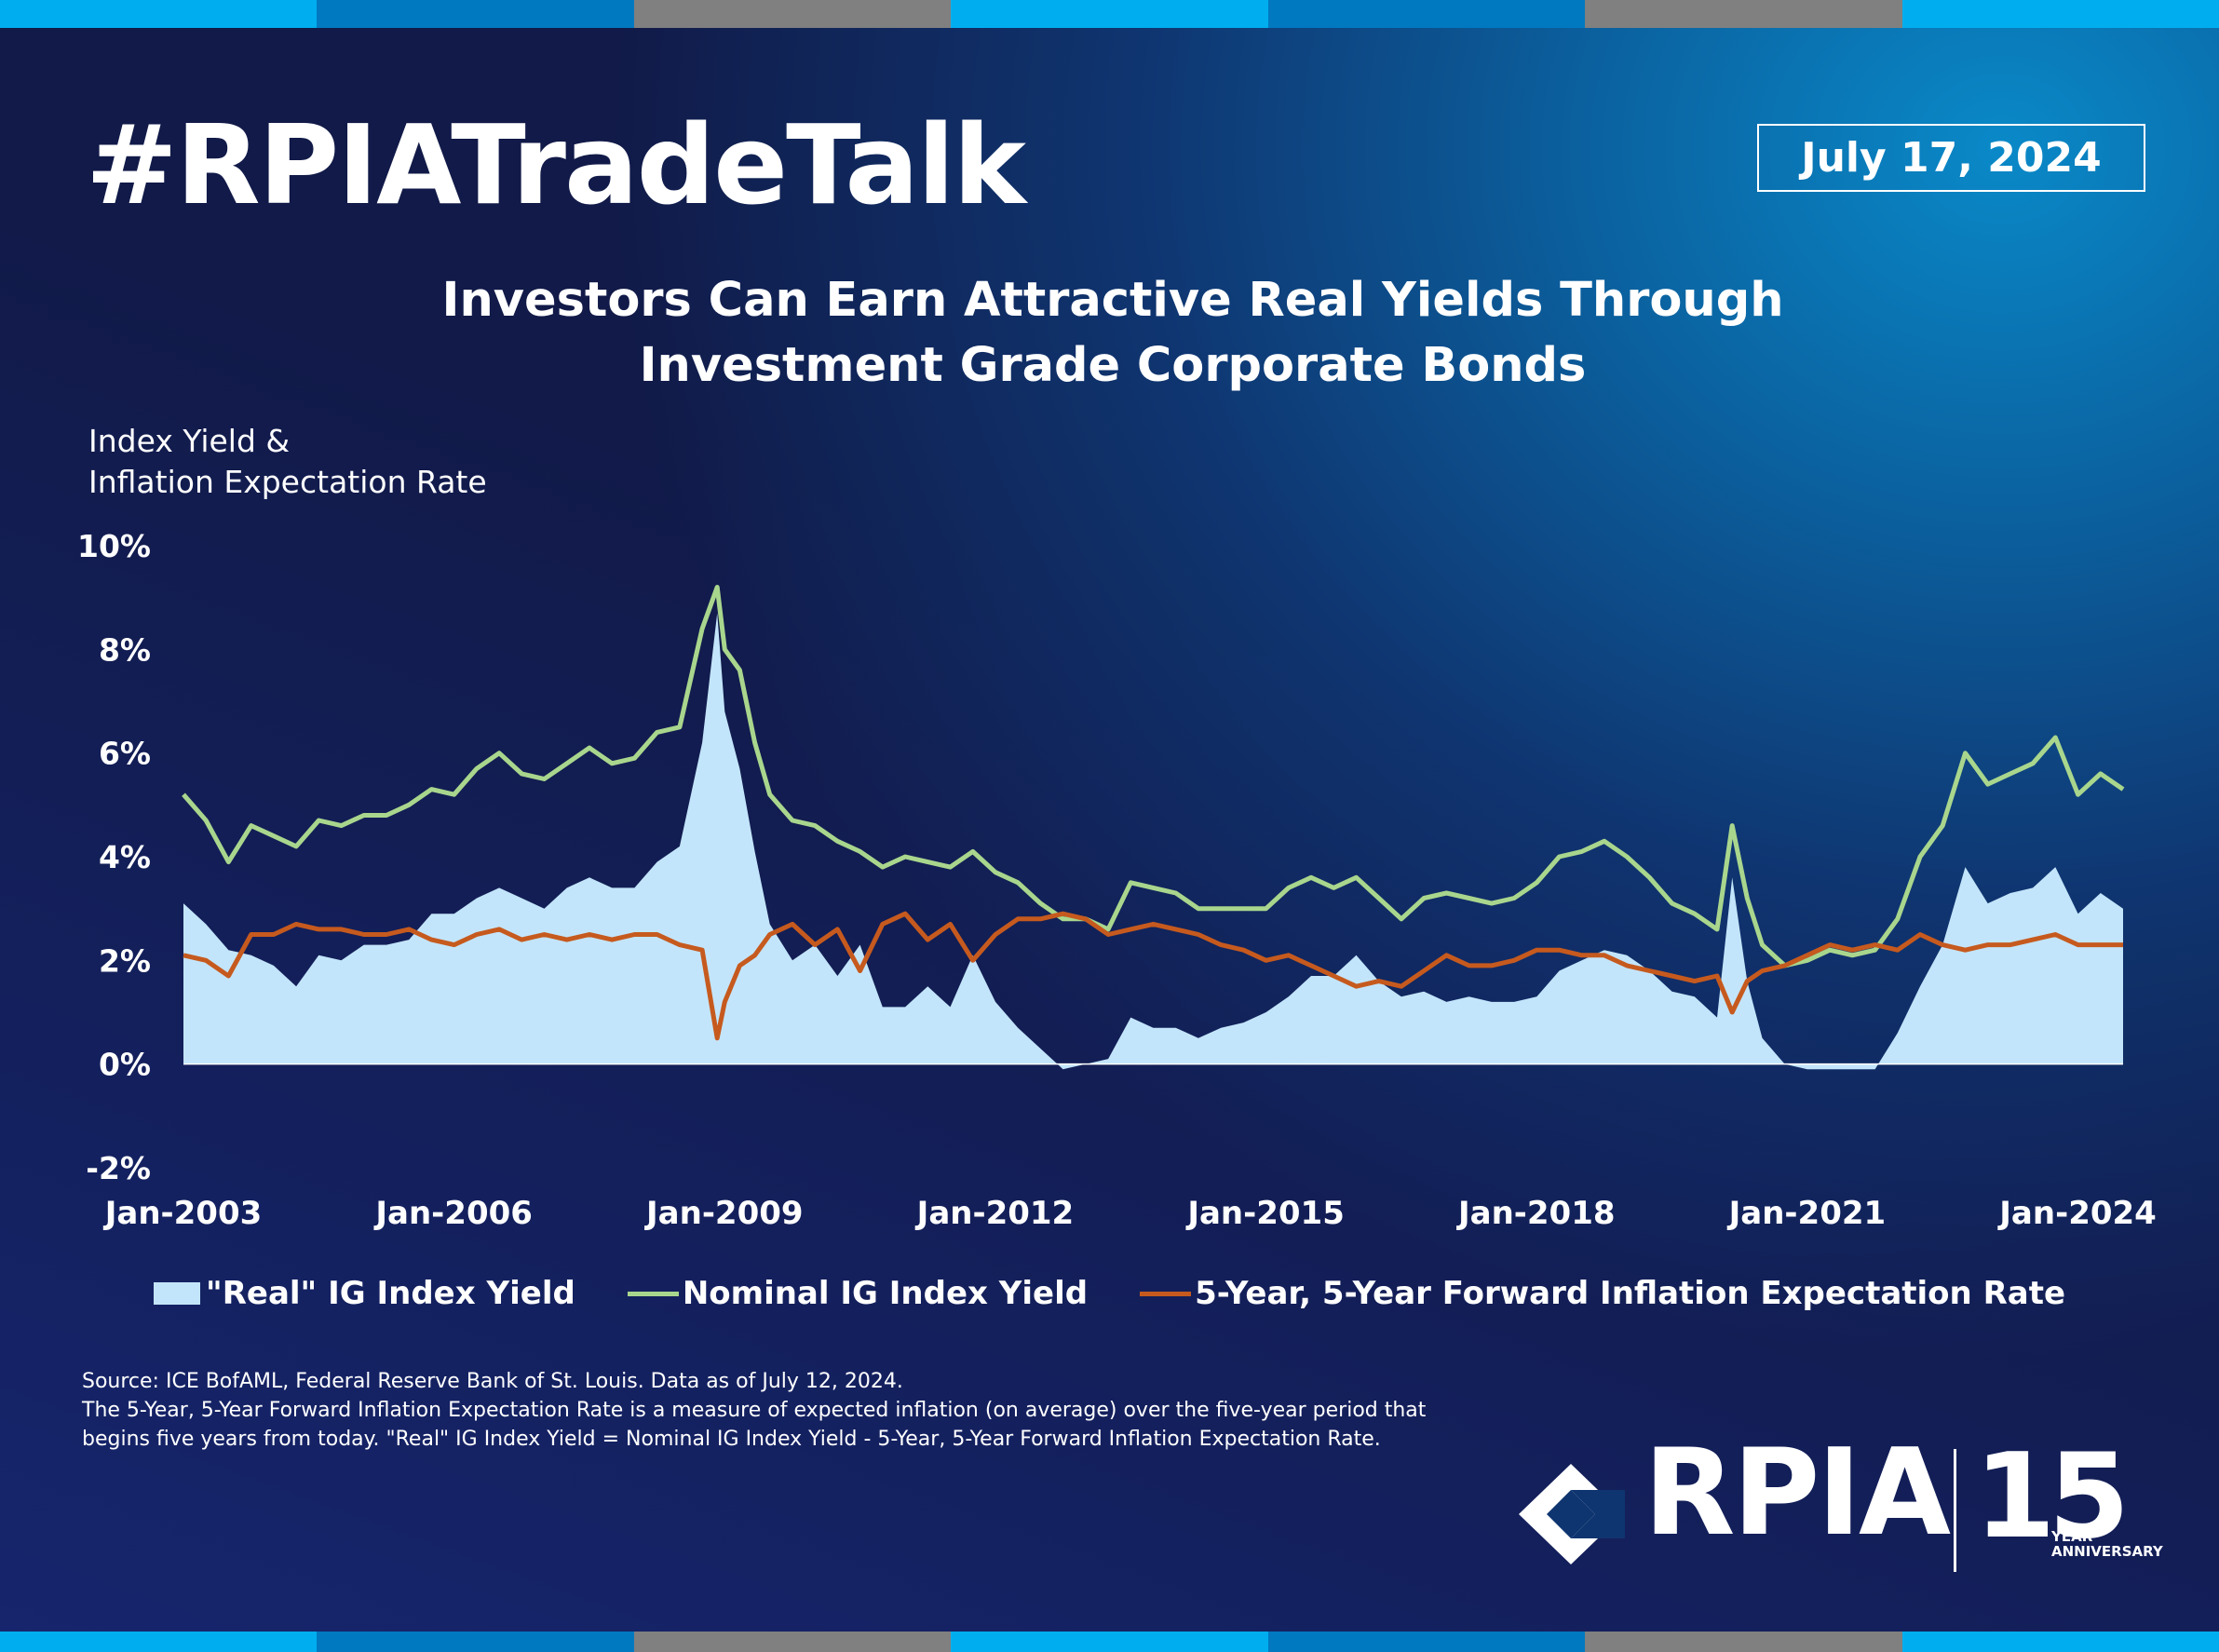 The width and height of the screenshot is (2219, 1652). I want to click on y-tick-label: 6%, so click(125, 754).